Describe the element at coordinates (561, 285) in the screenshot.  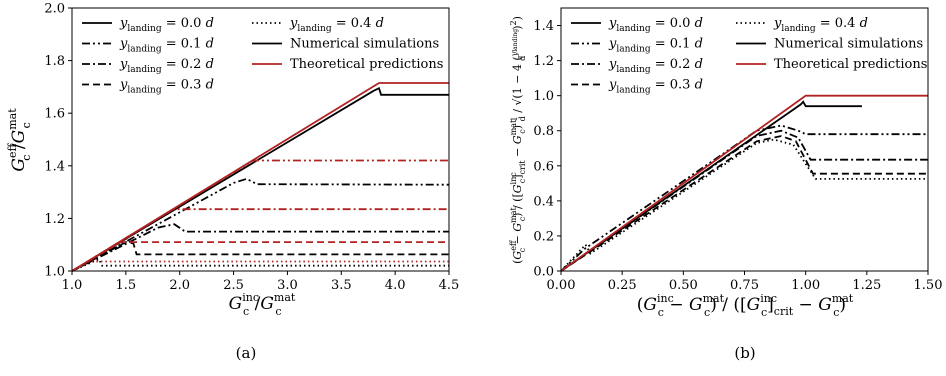
I see `panel-b-x-tick-label: 0.00` at that location.